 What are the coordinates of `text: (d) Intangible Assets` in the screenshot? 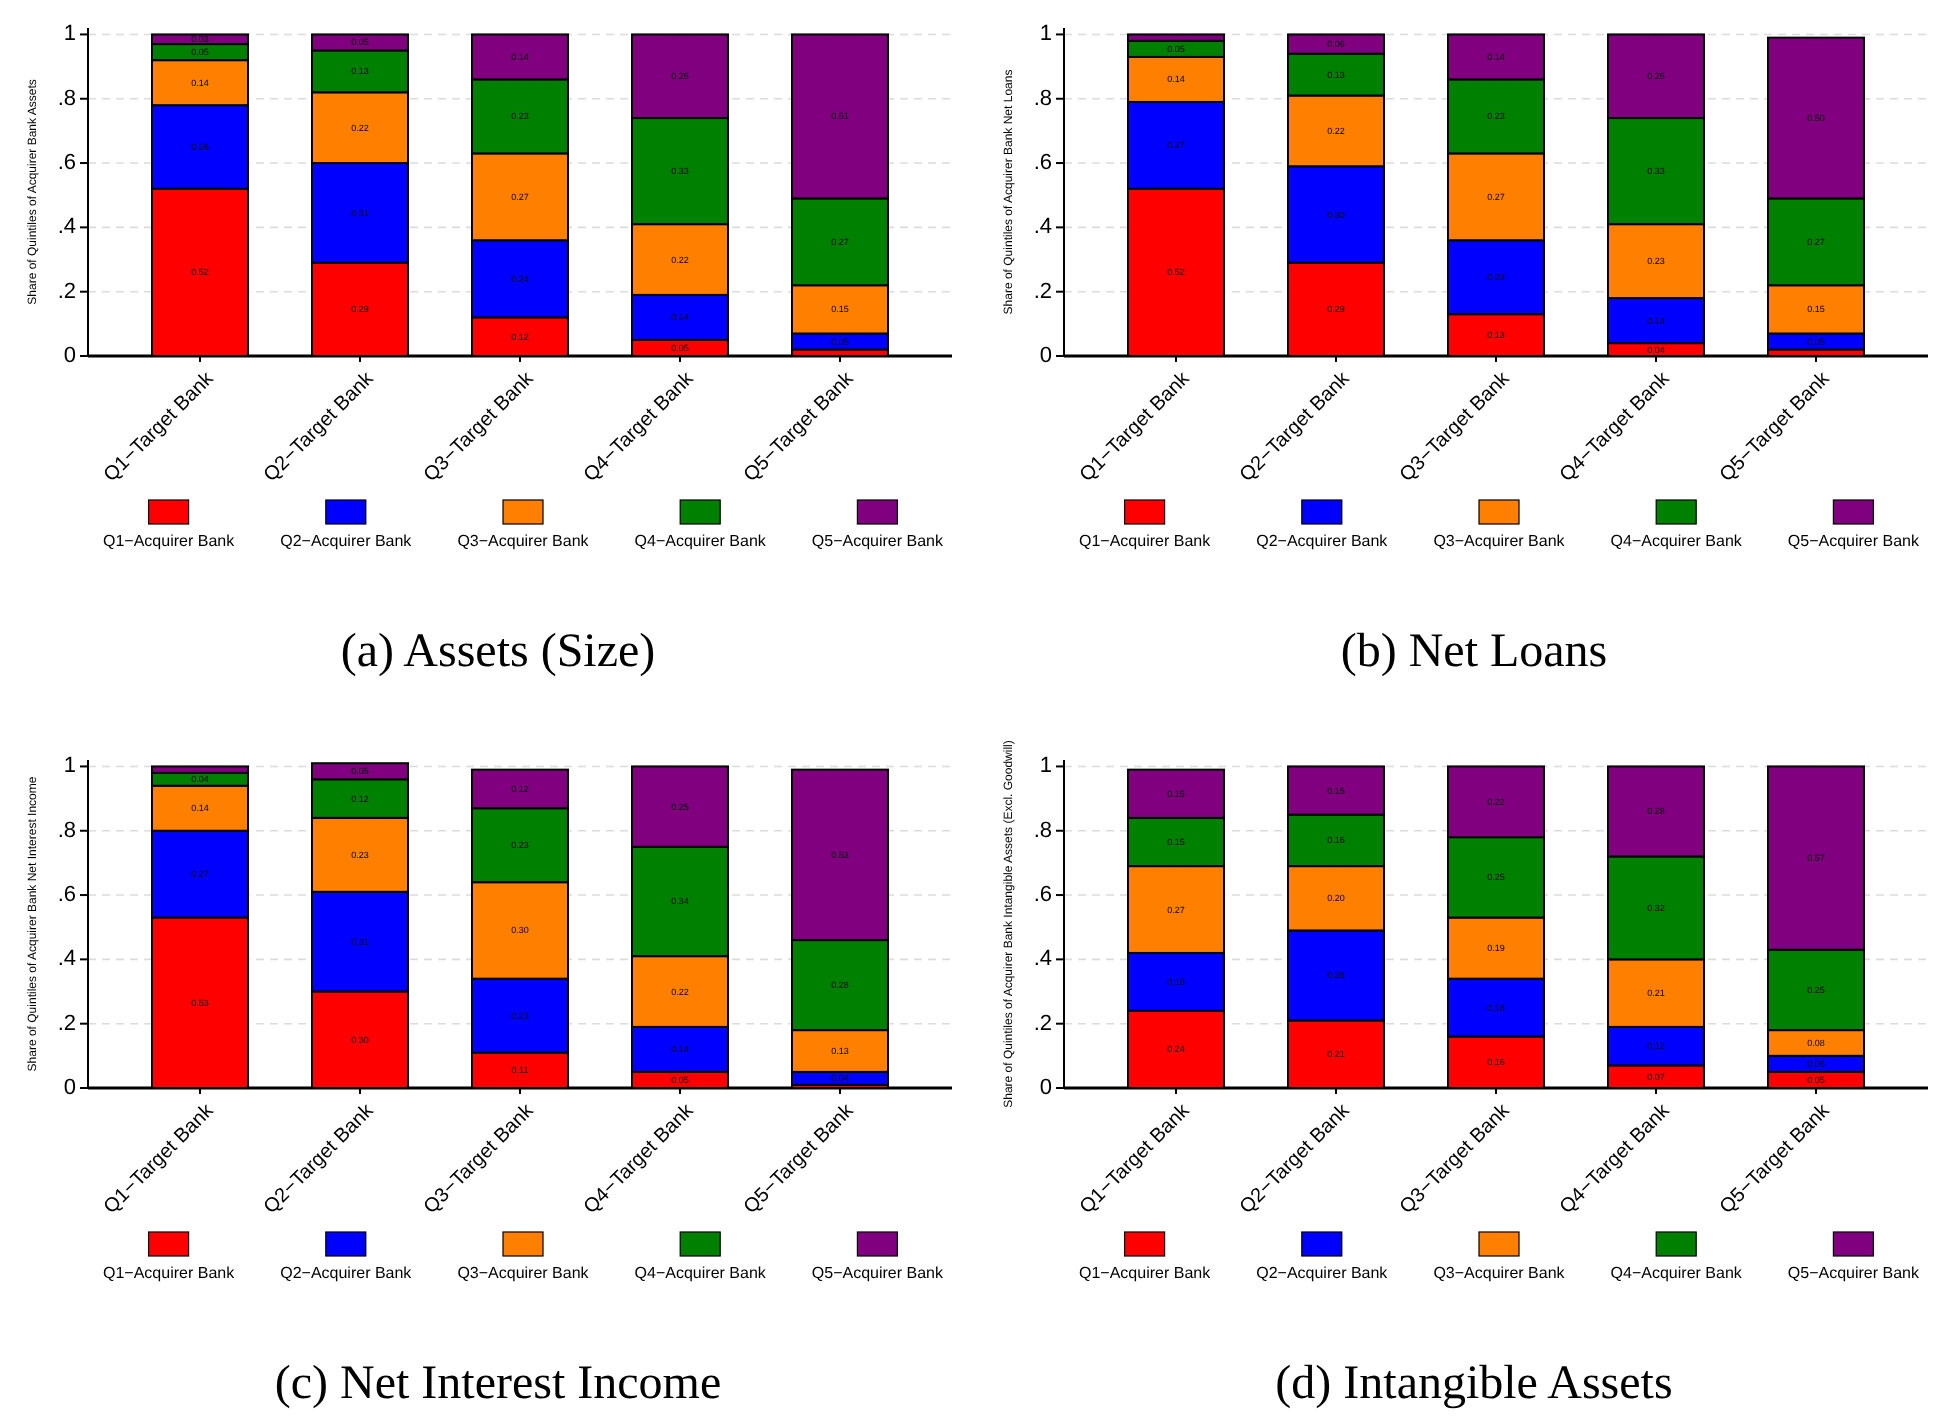 It's located at (1474, 1384).